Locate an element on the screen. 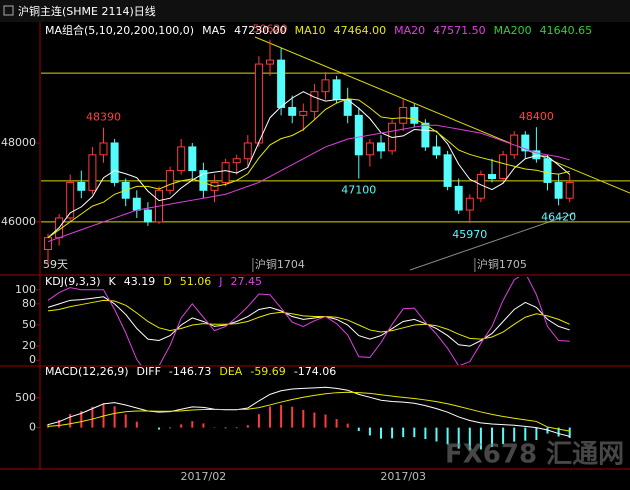  y-tick-label: 48000 is located at coordinates (18, 142).